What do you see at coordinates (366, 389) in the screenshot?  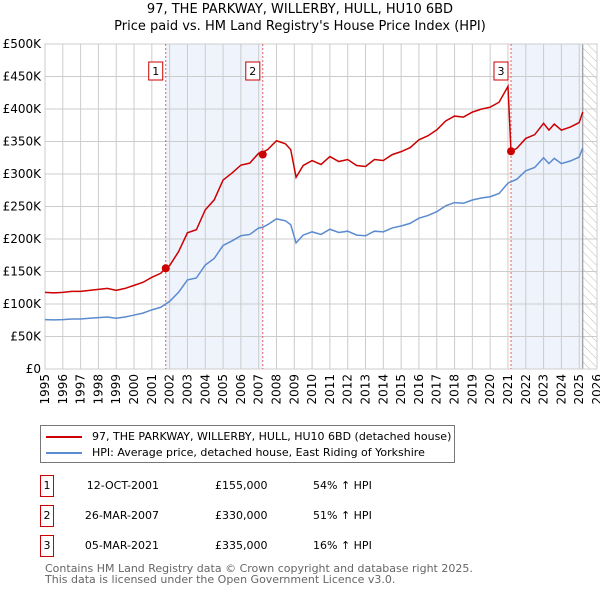 I see `x-tick-label: 2013` at bounding box center [366, 389].